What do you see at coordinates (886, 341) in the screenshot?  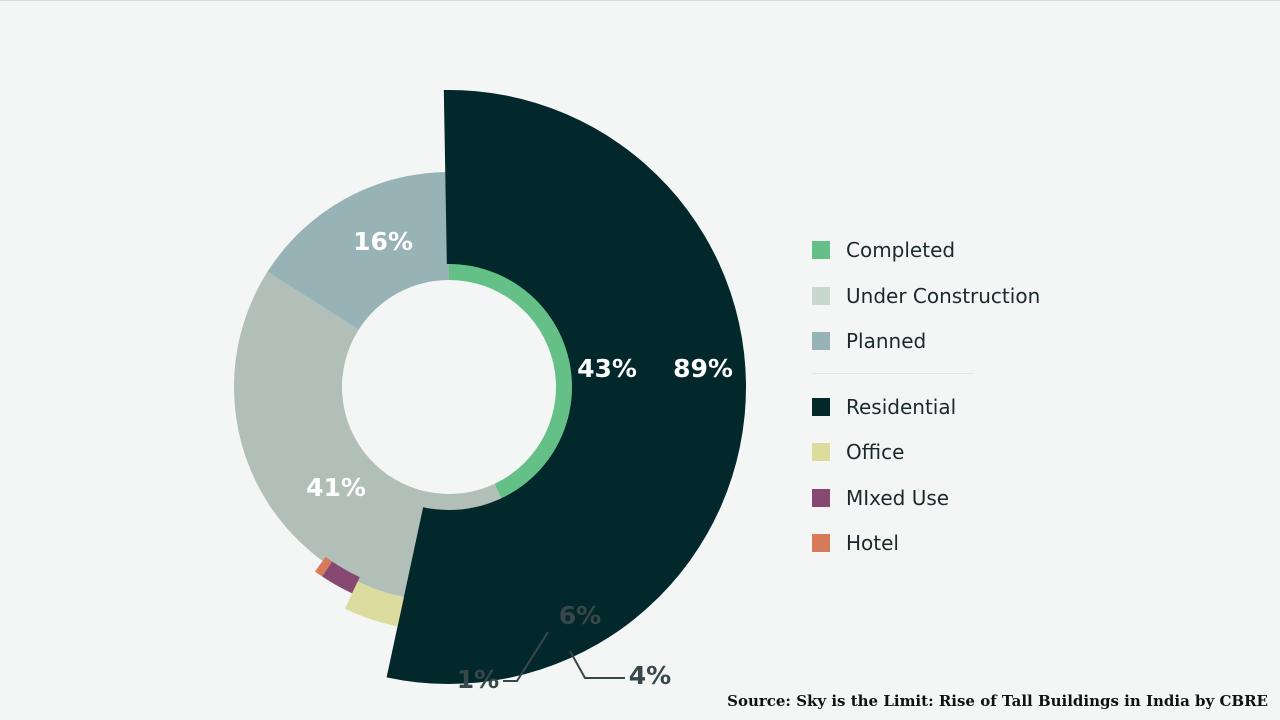 I see `legend-label-planned: Planned` at bounding box center [886, 341].